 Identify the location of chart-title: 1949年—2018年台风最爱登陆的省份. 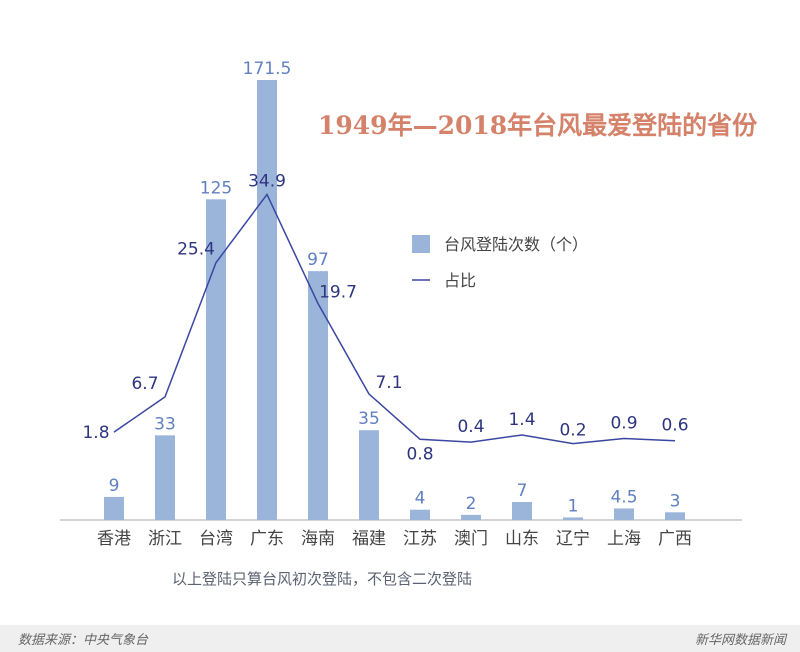
(538, 125).